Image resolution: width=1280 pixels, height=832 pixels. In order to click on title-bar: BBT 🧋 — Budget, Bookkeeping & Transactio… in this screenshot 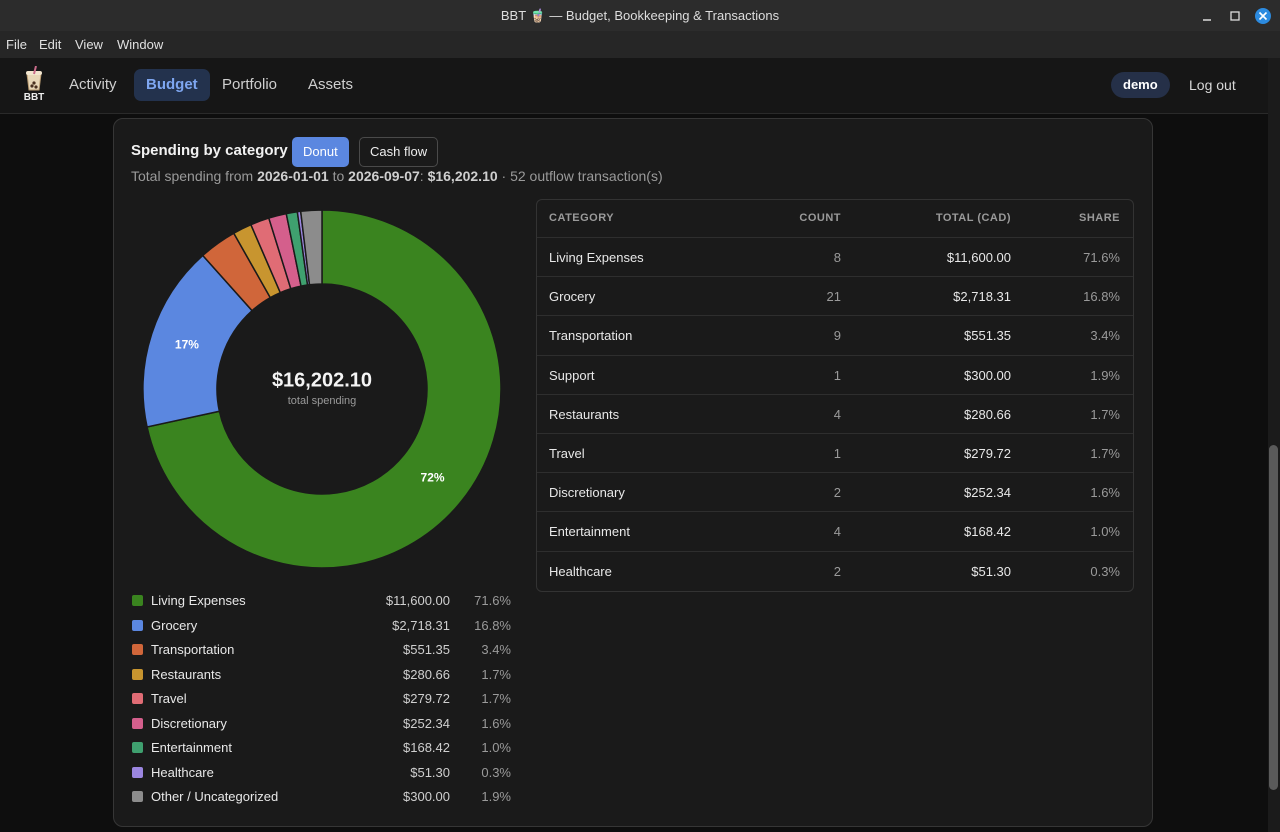, I will do `click(640, 15)`.